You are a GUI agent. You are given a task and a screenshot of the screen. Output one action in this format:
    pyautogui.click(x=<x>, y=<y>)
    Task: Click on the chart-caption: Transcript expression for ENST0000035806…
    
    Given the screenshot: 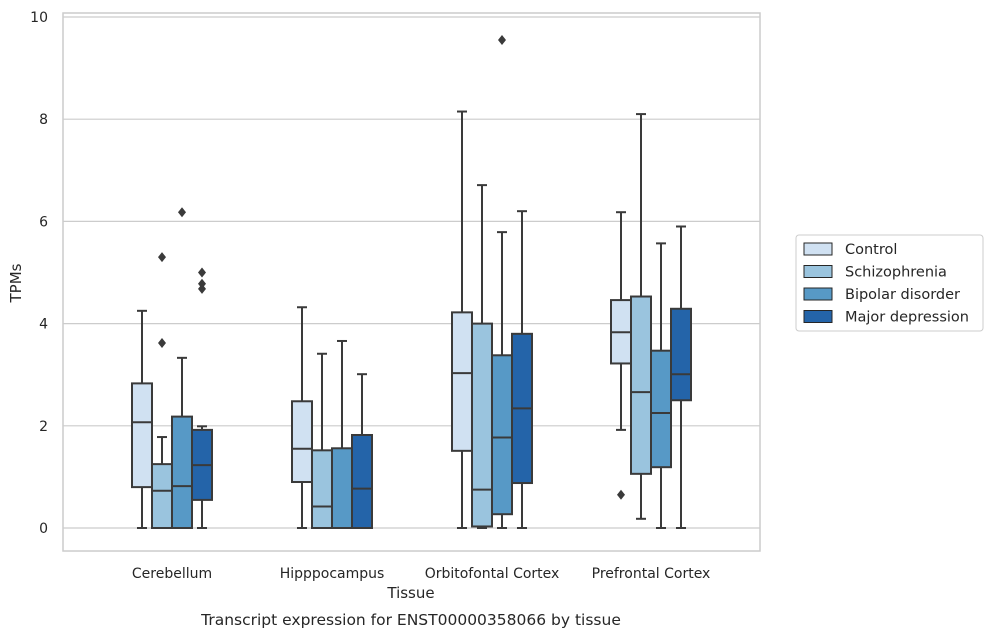 What is the action you would take?
    pyautogui.click(x=410, y=620)
    